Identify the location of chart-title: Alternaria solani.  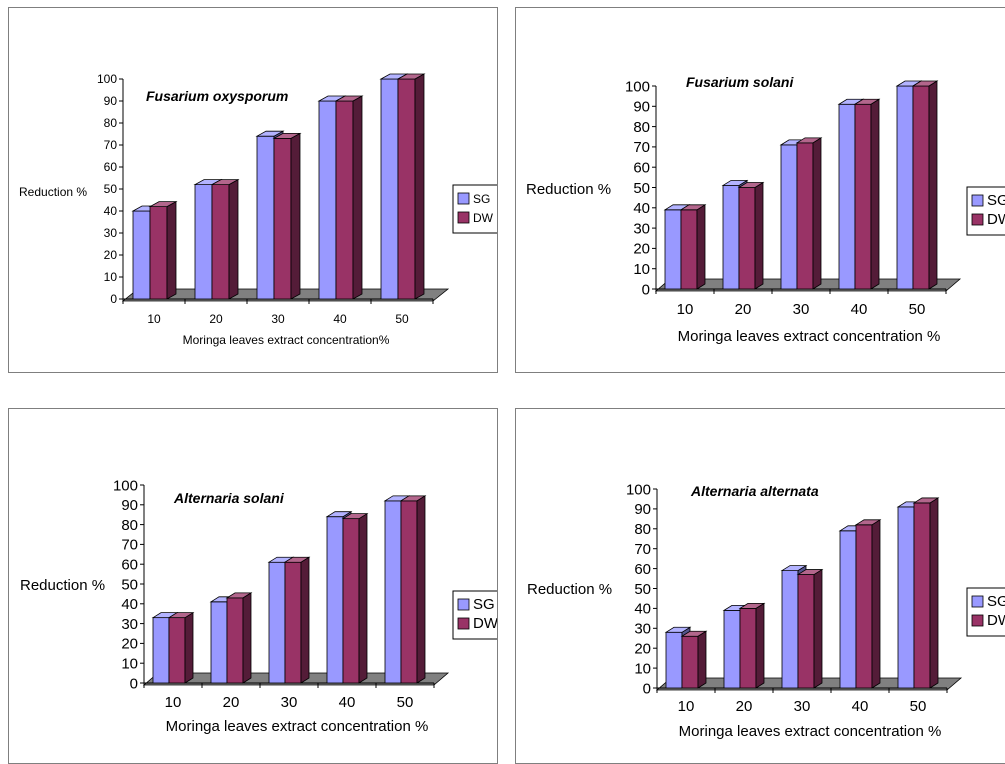
(229, 498).